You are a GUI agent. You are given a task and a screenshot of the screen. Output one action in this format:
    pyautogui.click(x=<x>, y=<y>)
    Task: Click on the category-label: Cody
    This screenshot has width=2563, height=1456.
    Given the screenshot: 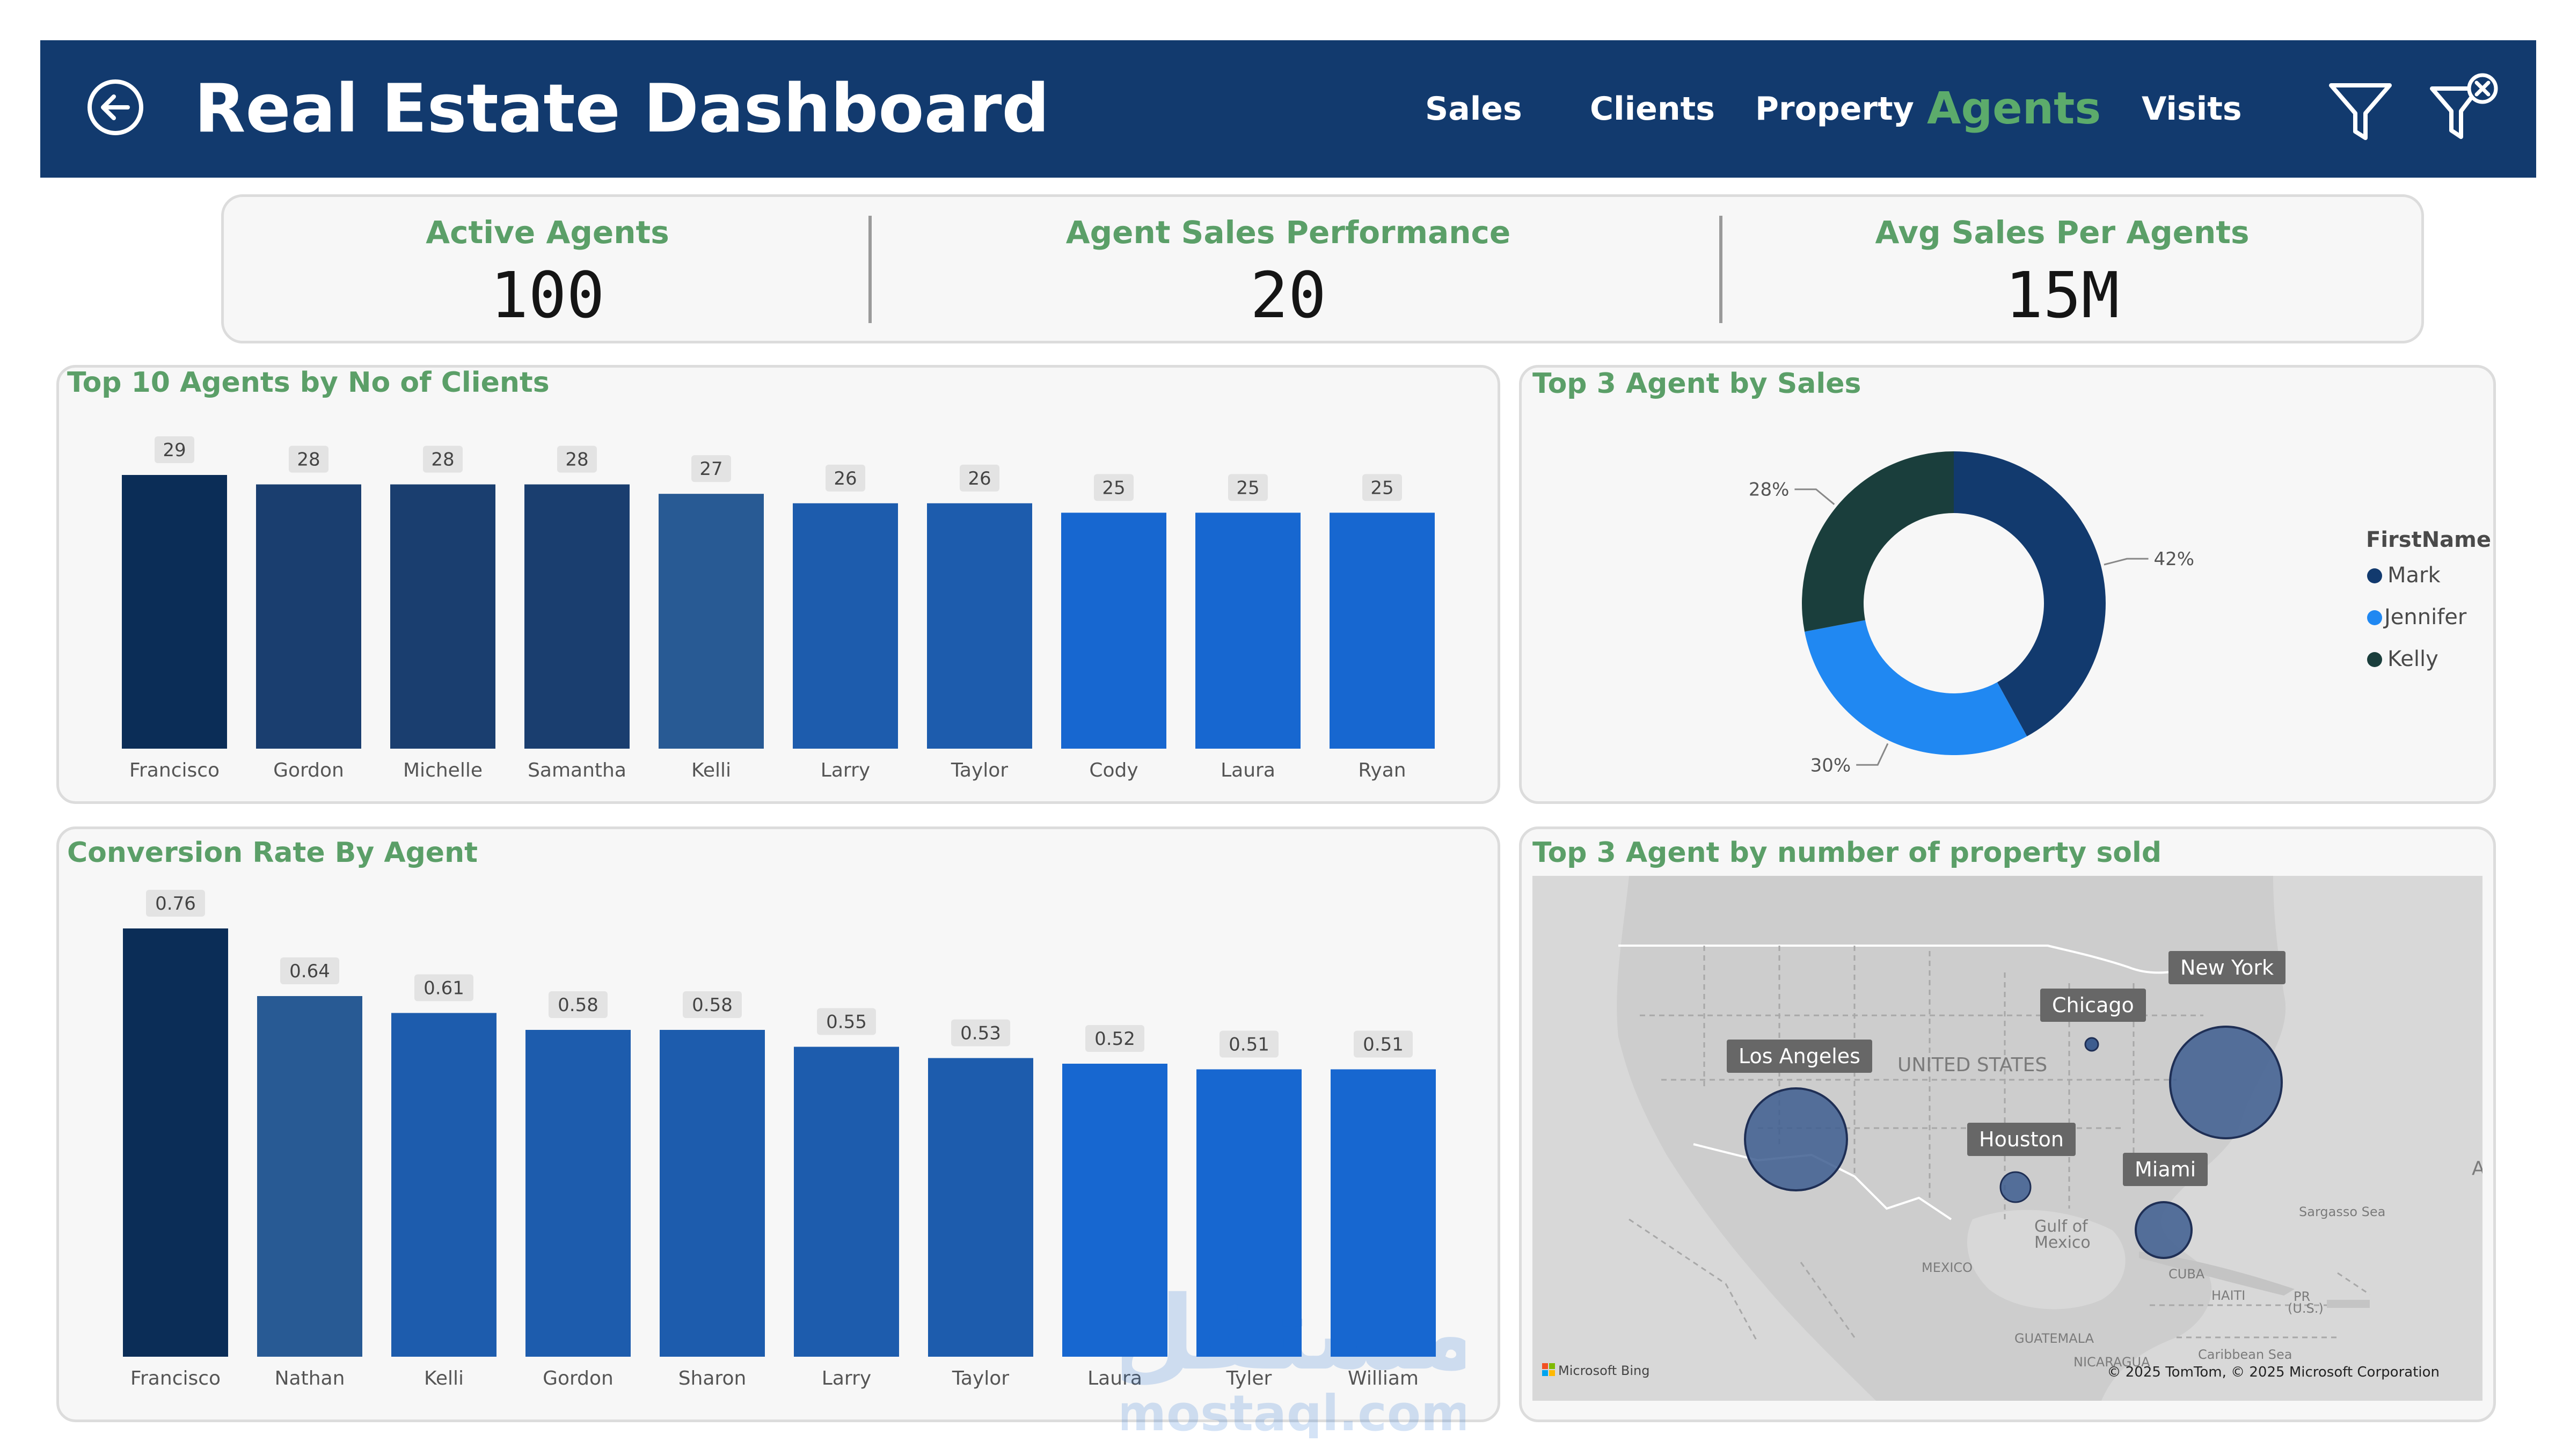 What is the action you would take?
    pyautogui.click(x=1113, y=770)
    